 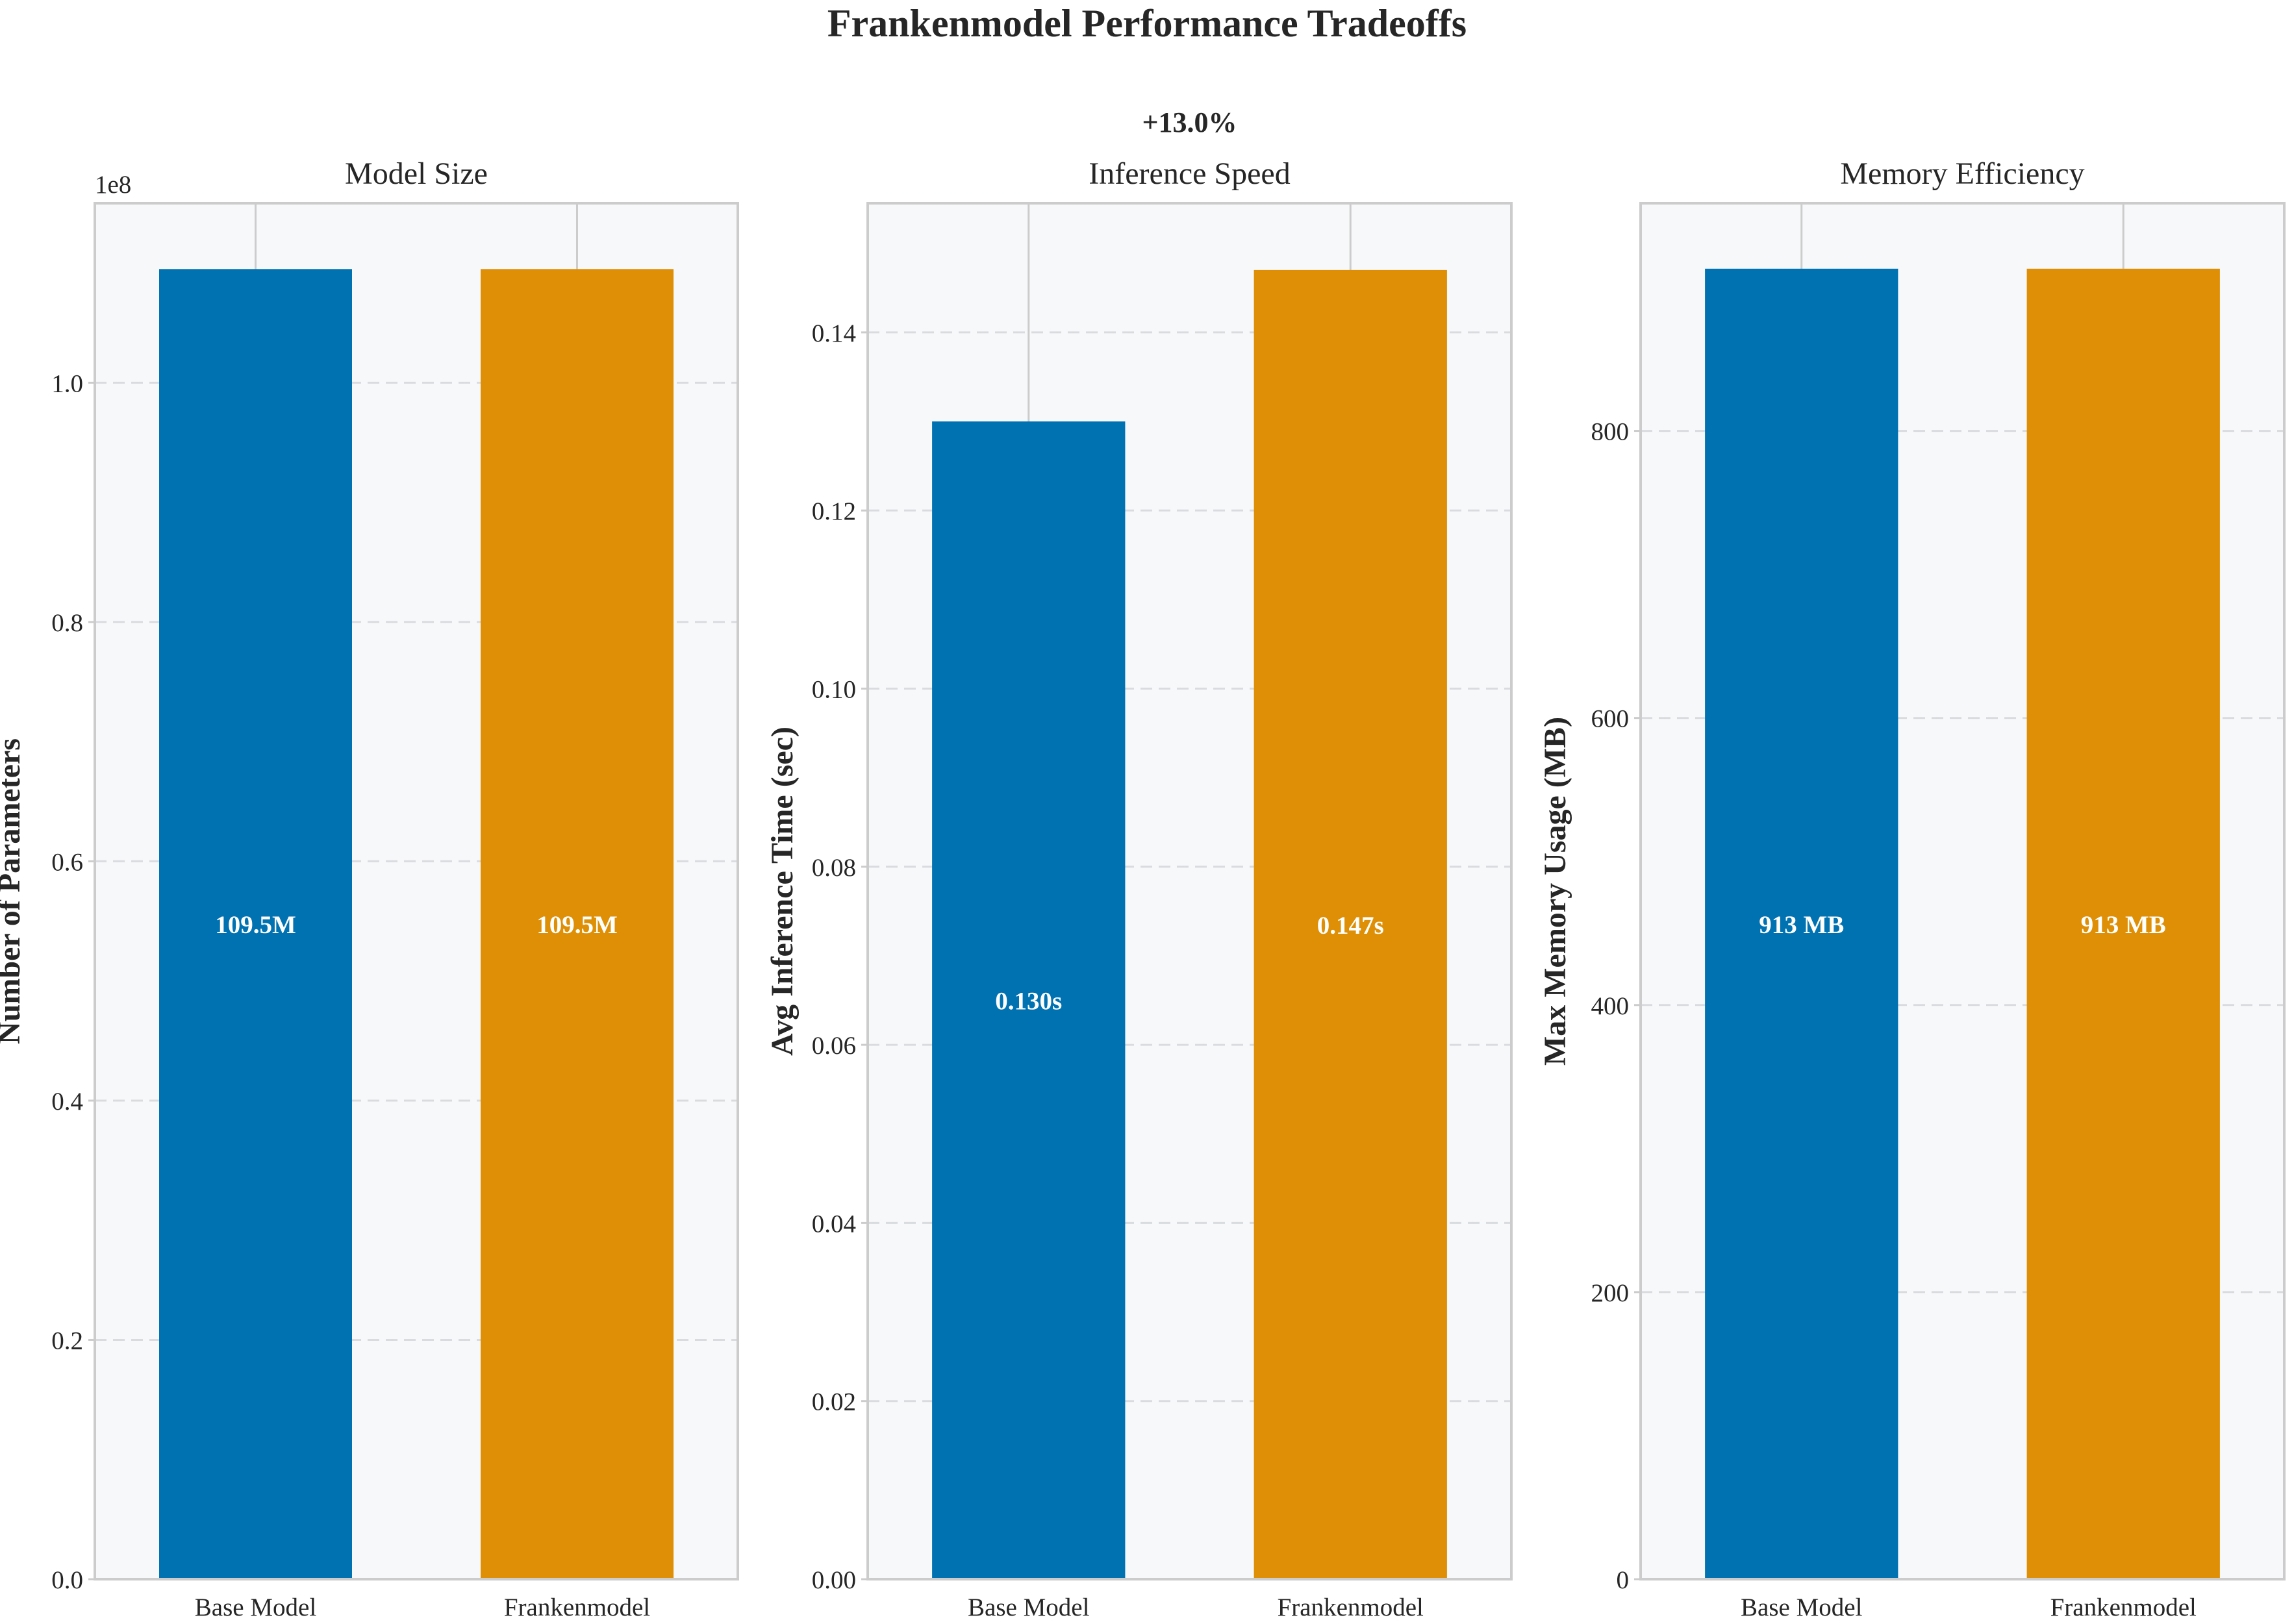 What do you see at coordinates (1611, 1293) in the screenshot?
I see `y-tick-label: 200` at bounding box center [1611, 1293].